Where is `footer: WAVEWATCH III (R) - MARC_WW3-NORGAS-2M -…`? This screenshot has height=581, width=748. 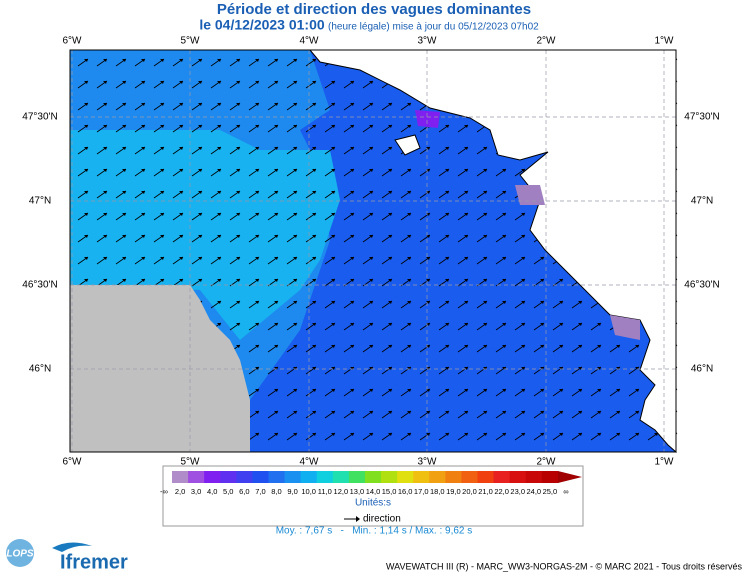
footer: WAVEWATCH III (R) - MARC_WW3-NORGAS-2M -… is located at coordinates (564, 566).